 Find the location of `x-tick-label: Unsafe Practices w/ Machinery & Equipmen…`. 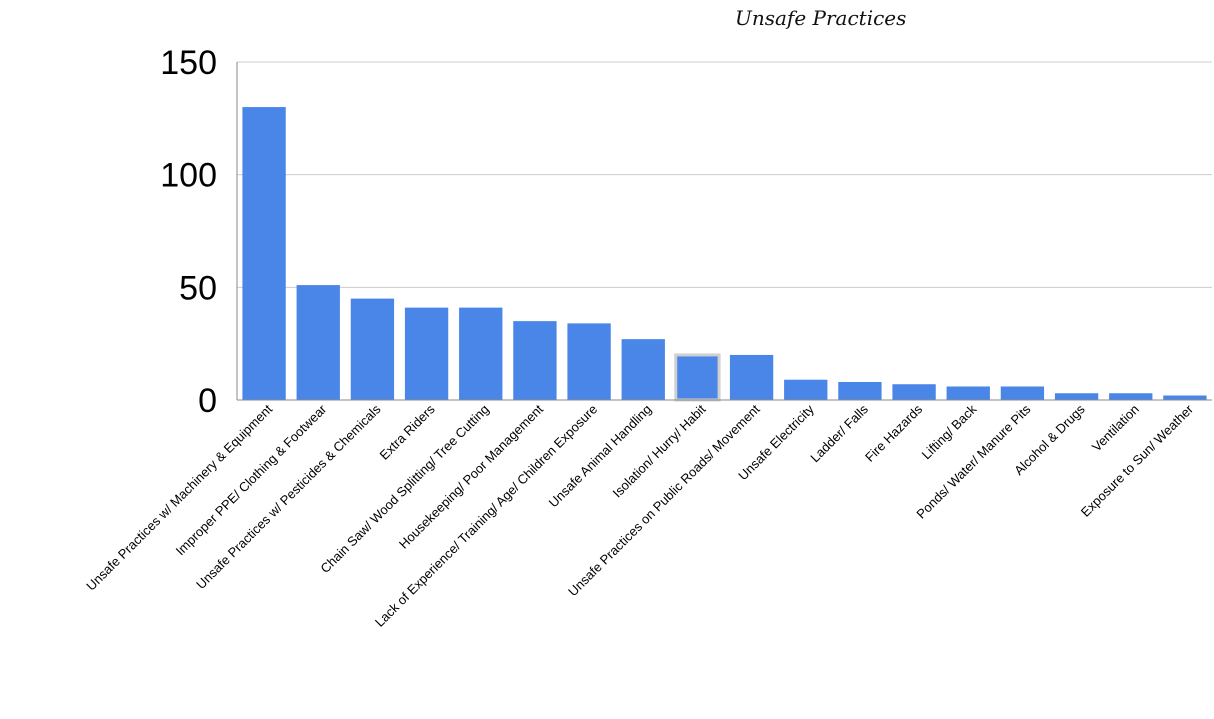

x-tick-label: Unsafe Practices w/ Machinery & Equipmen… is located at coordinates (179, 497).